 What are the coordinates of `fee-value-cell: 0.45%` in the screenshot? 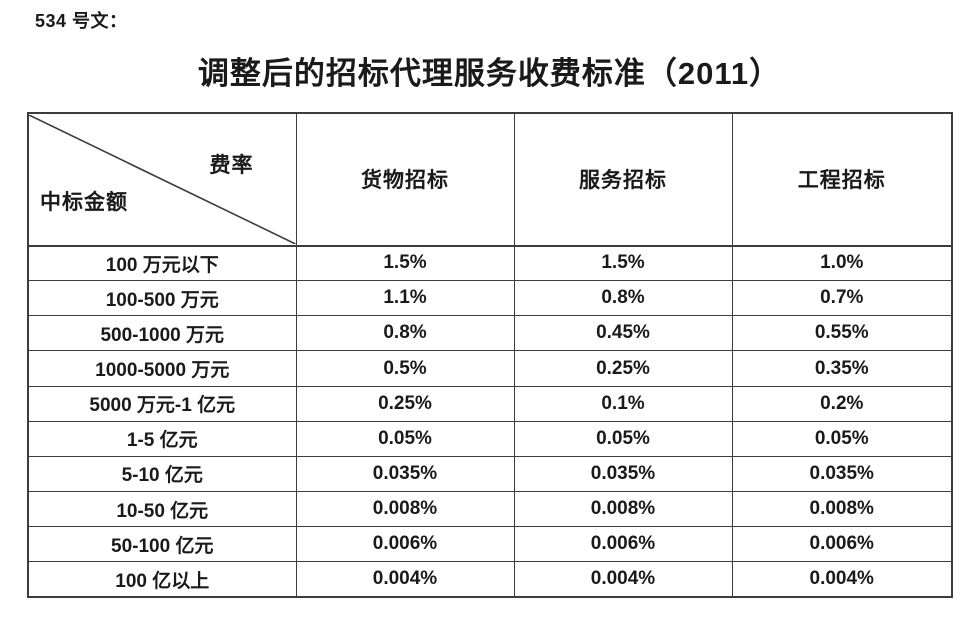 It's located at (623, 333).